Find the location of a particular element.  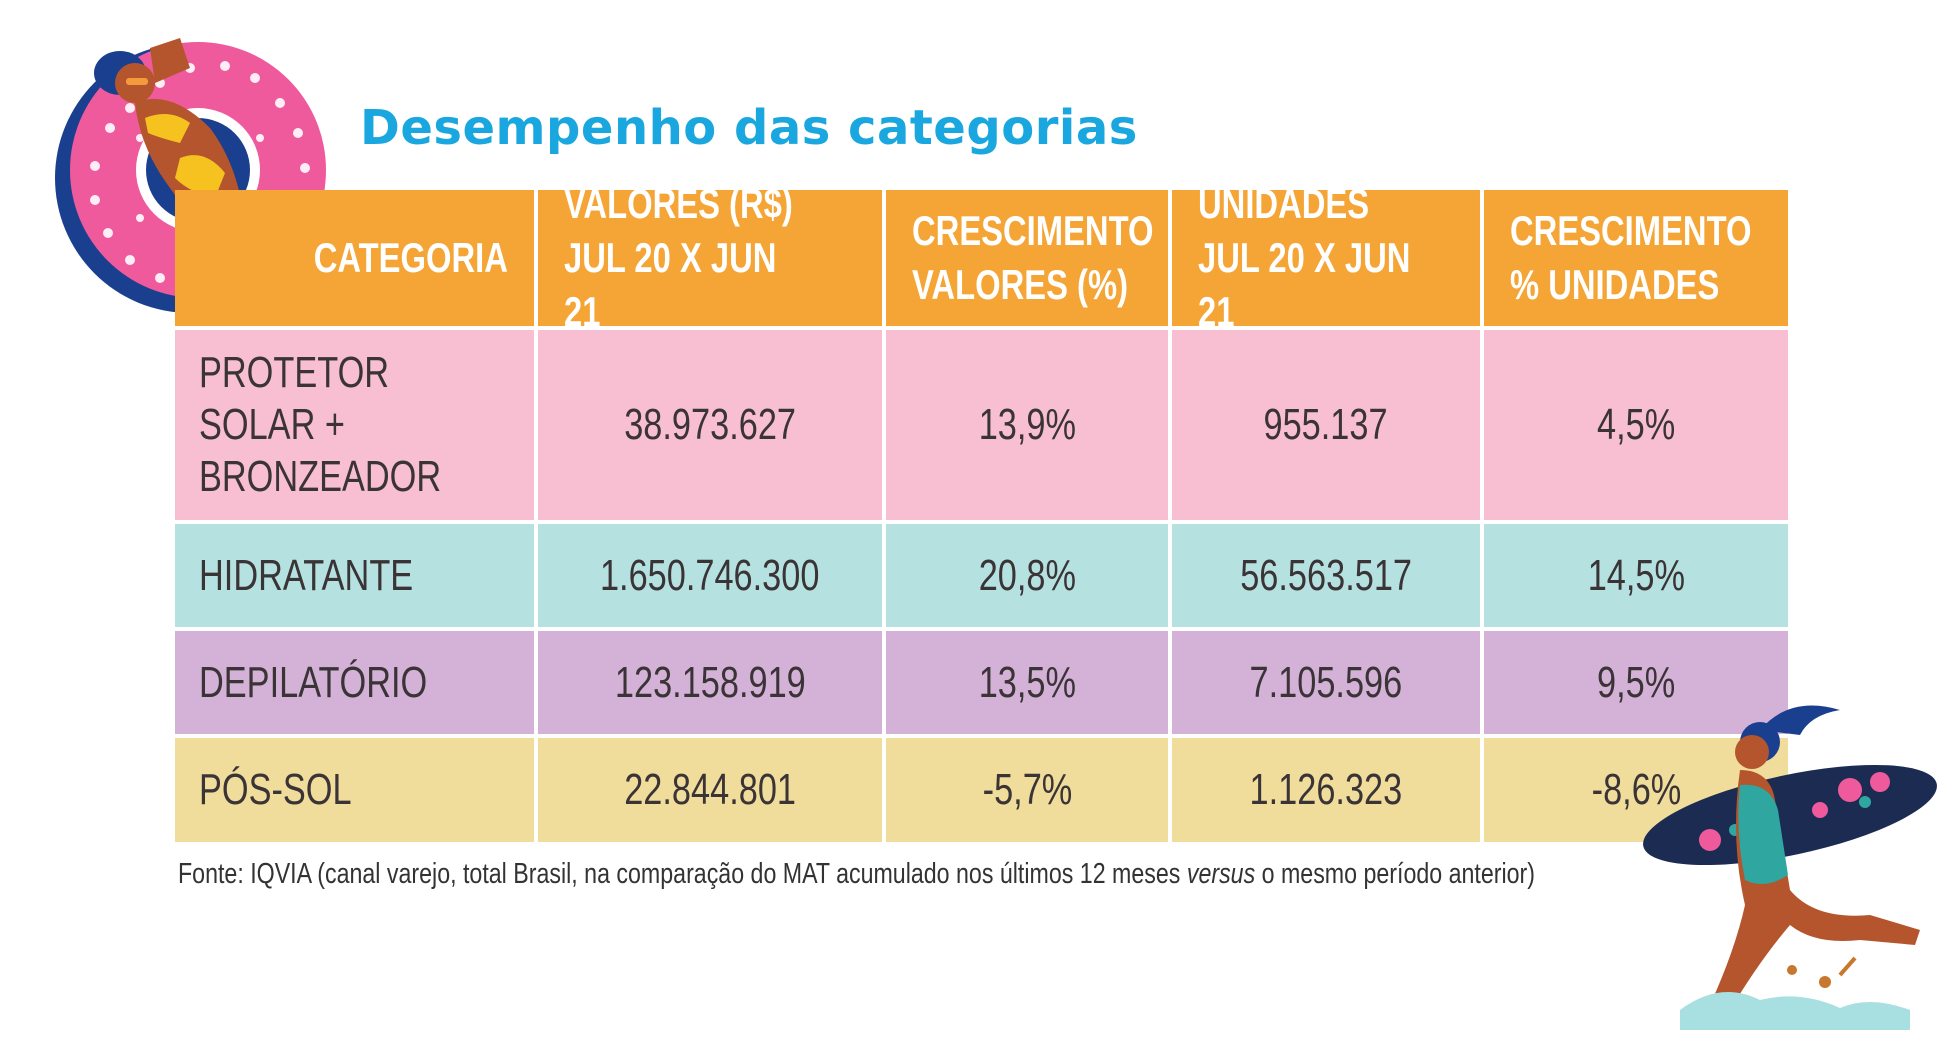

row-value-growth: 13,5% is located at coordinates (1027, 682).